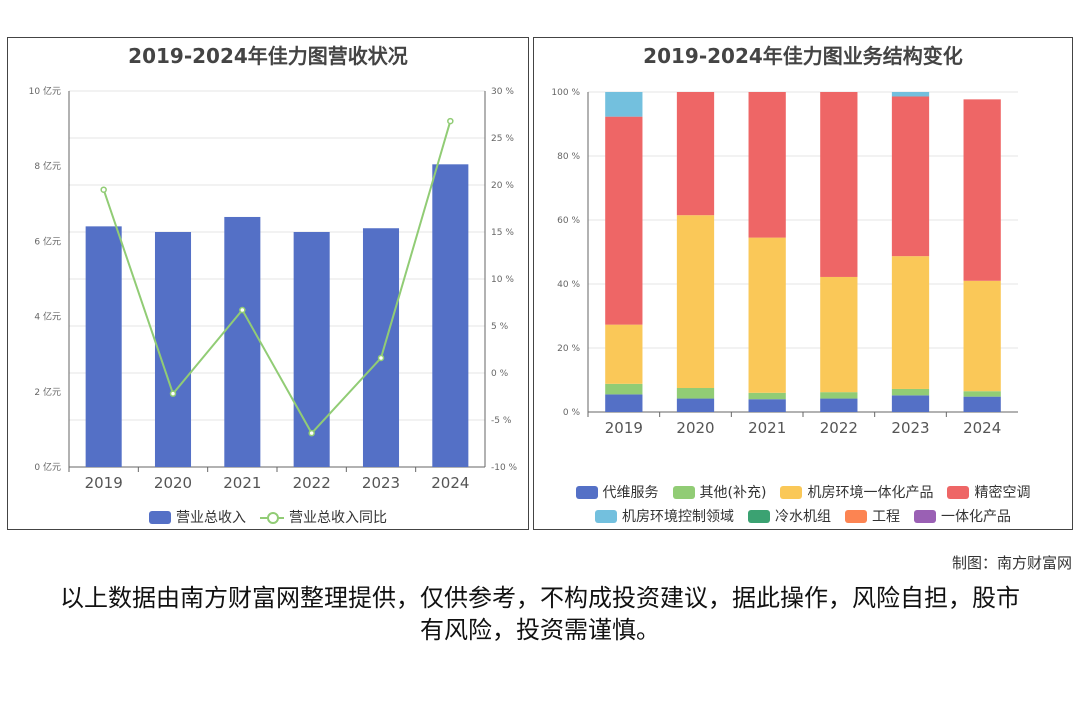 This screenshot has height=720, width=1080. What do you see at coordinates (733, 493) in the screenshot?
I see `legend-label: 其他(补充)` at bounding box center [733, 493].